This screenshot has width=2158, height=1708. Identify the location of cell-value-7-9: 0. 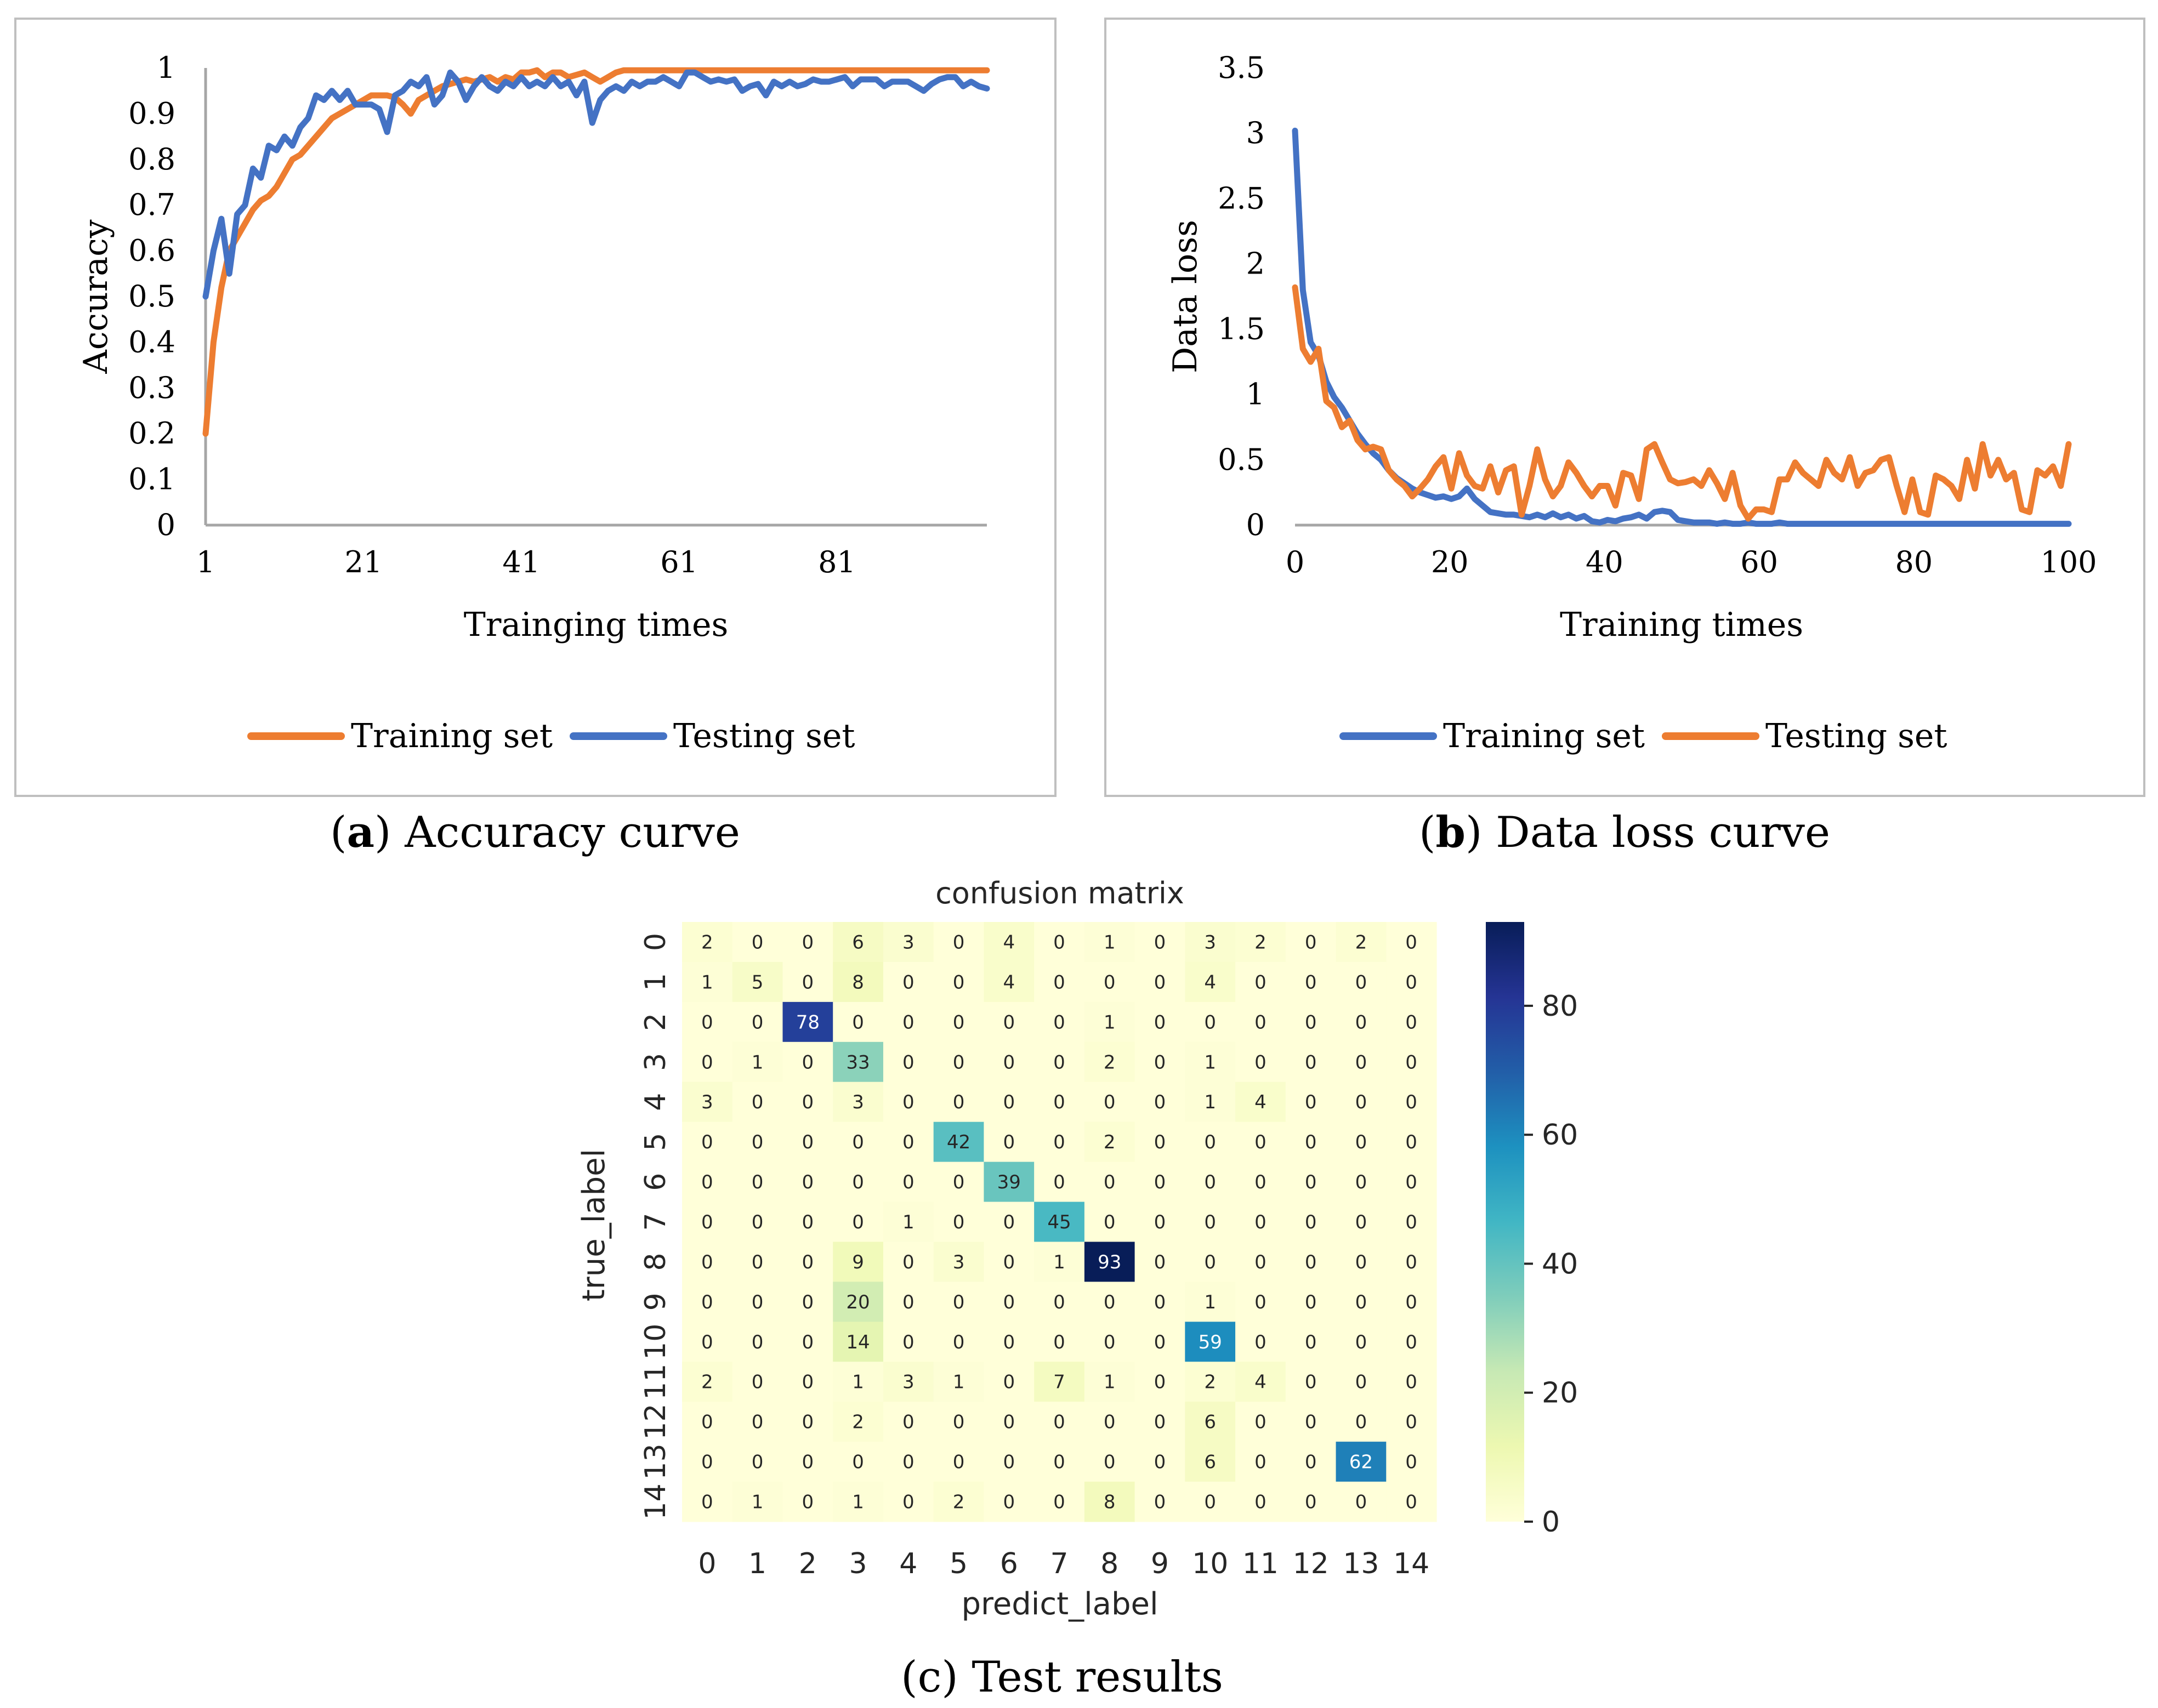
(1160, 1222).